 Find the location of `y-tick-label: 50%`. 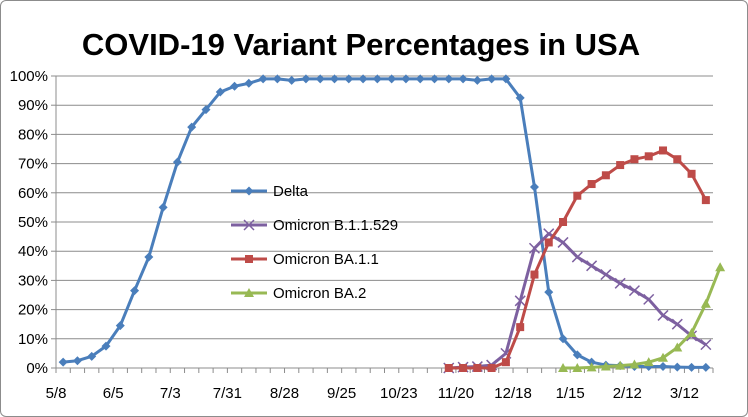

y-tick-label: 50% is located at coordinates (33, 222).